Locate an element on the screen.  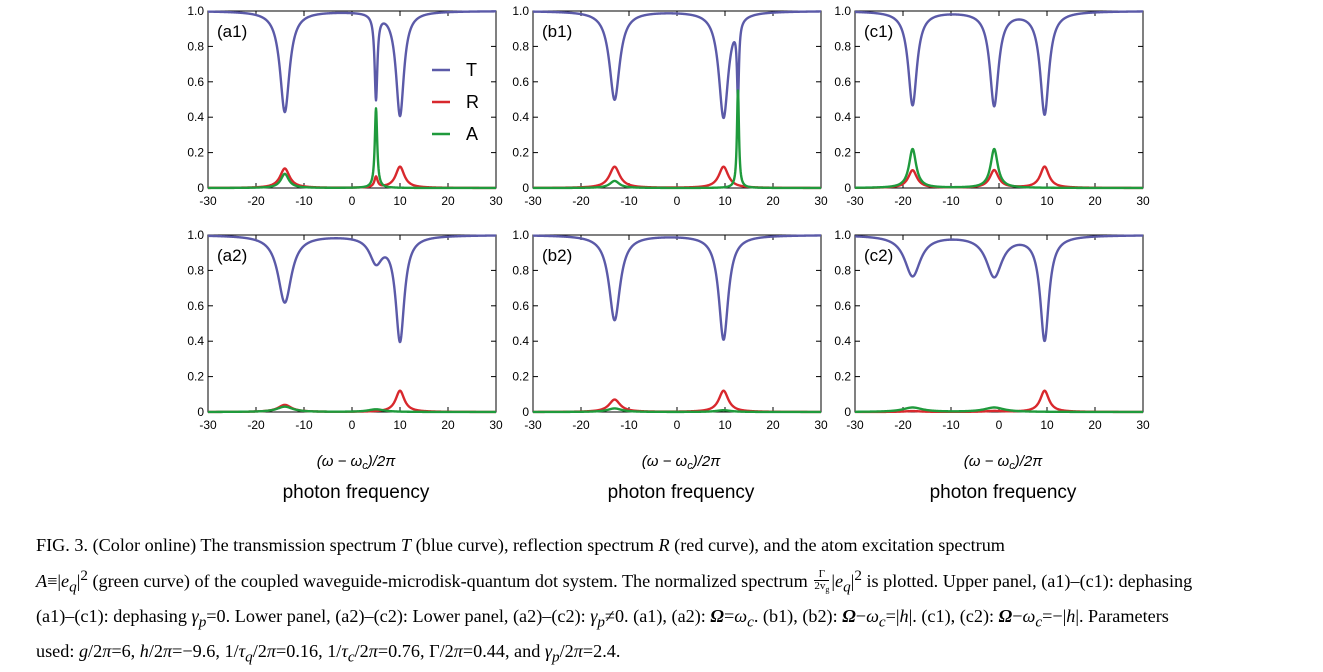
panel-label: (a1) is located at coordinates (232, 31).